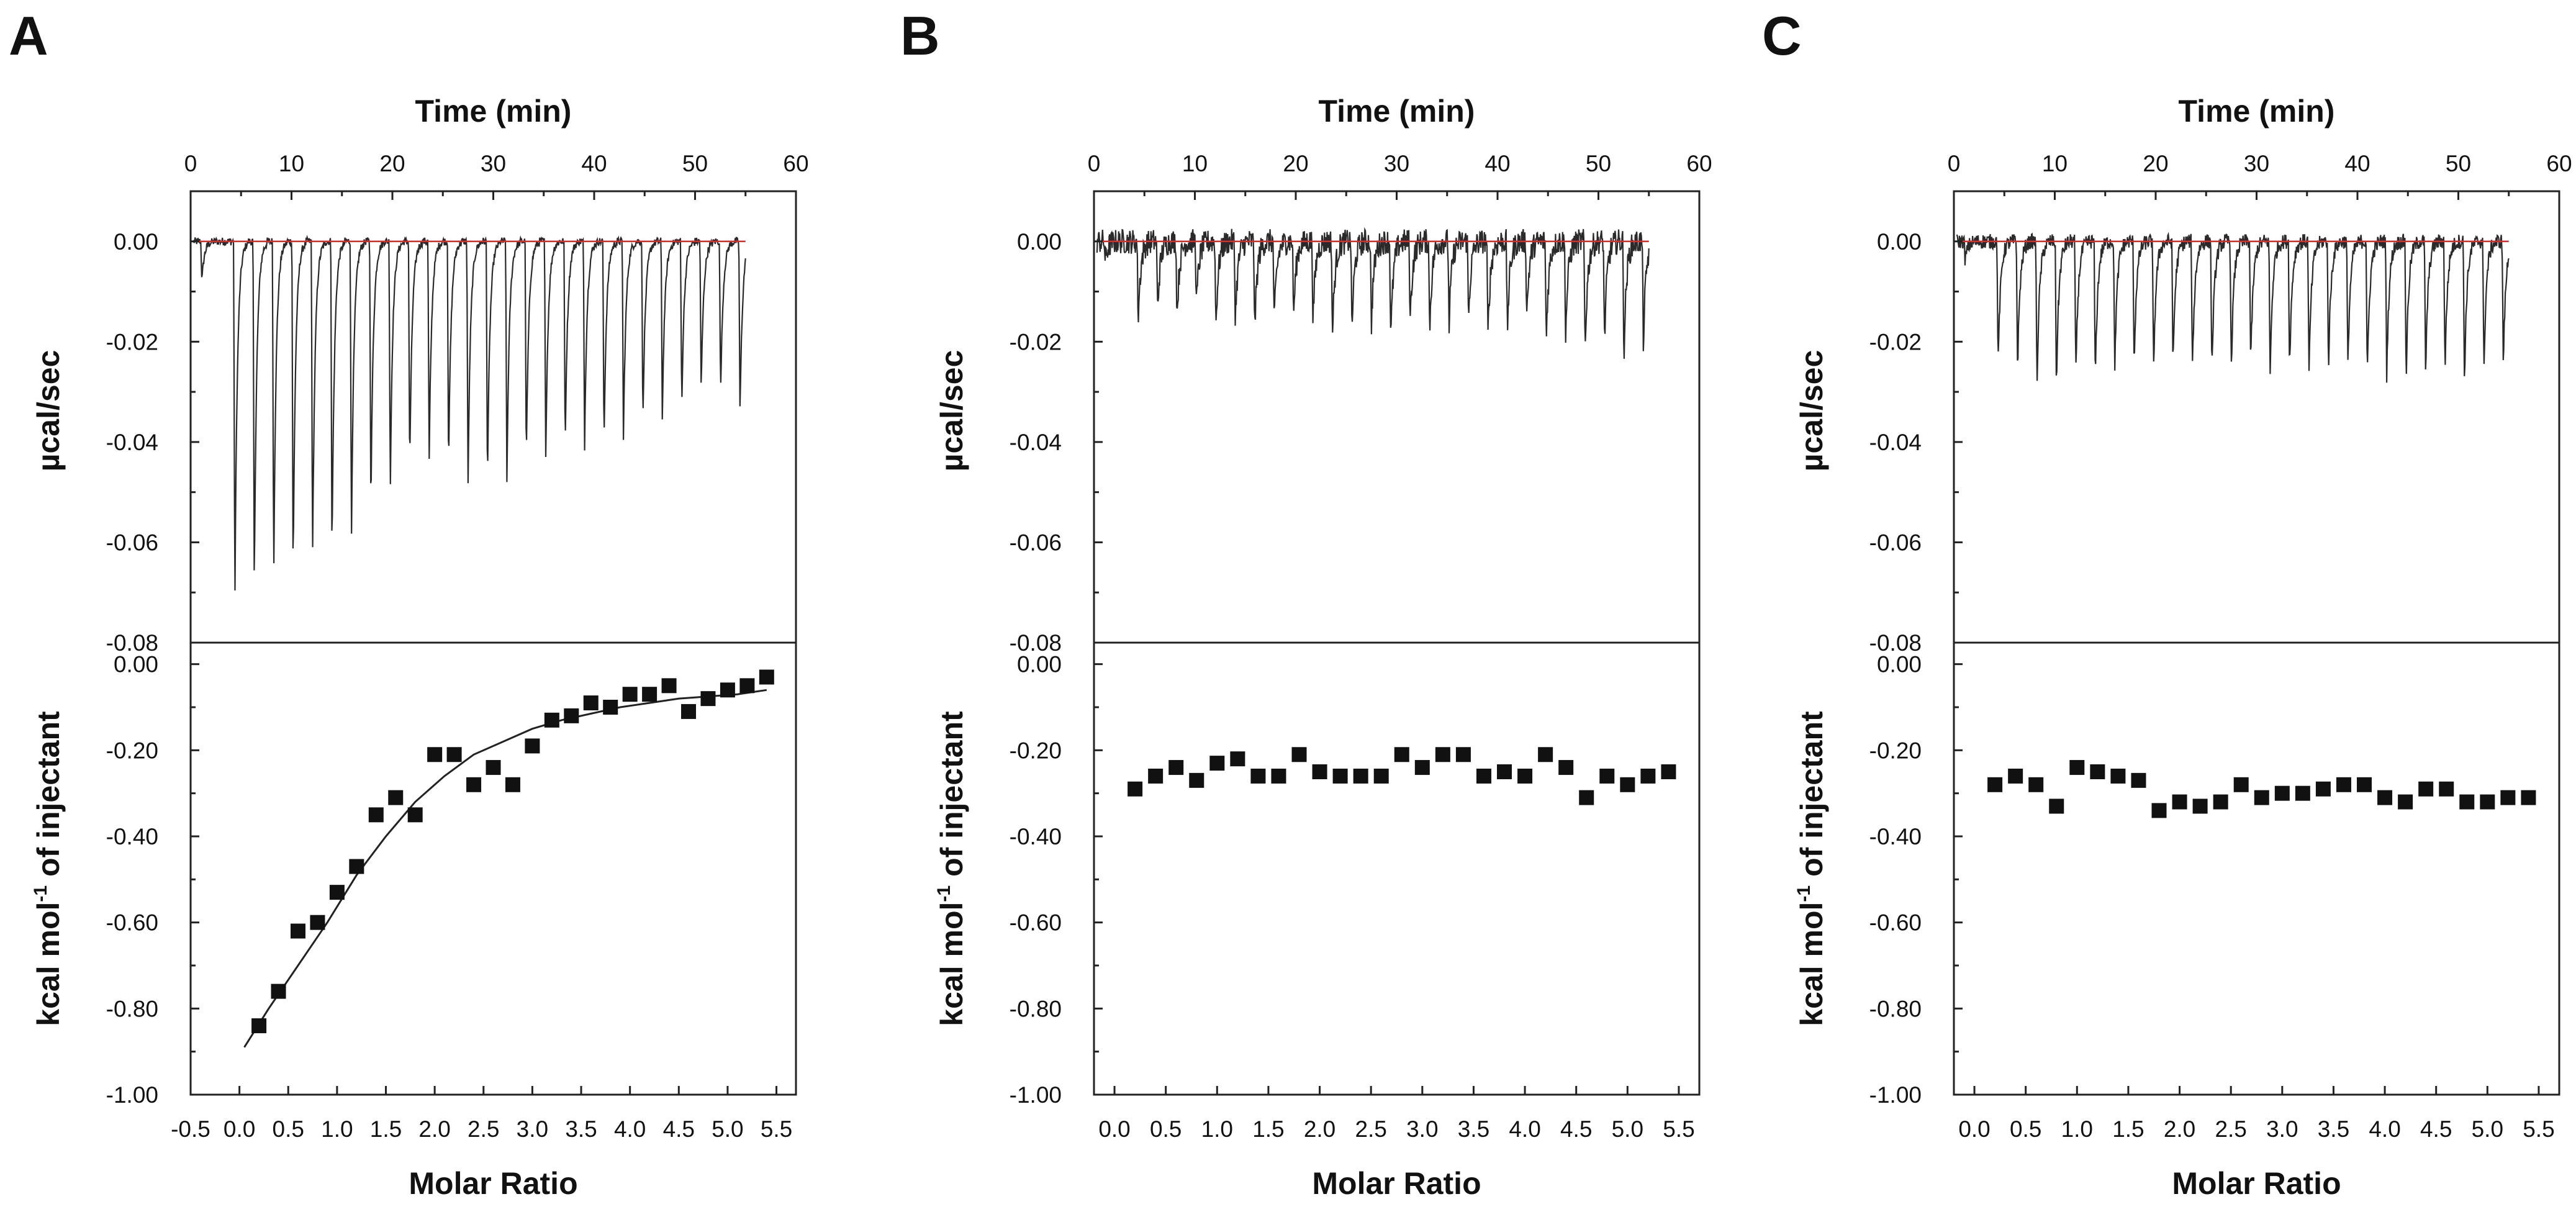 The image size is (2576, 1212). Describe the element at coordinates (337, 1129) in the screenshot. I see `molar-tick-label-a: 1.0` at that location.